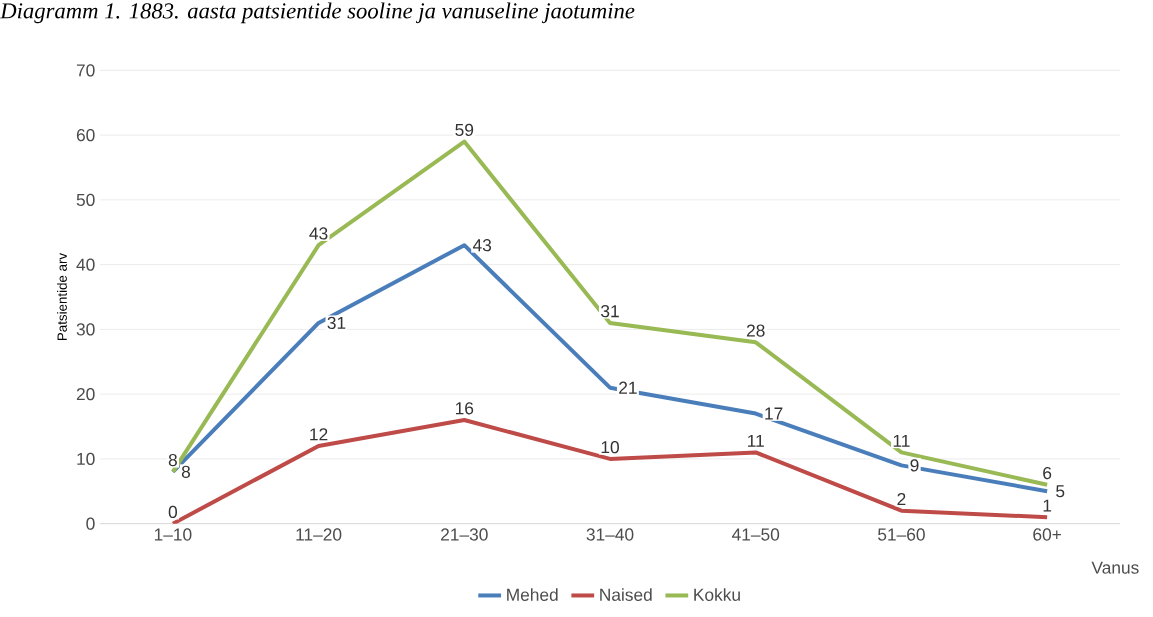 The width and height of the screenshot is (1153, 617). What do you see at coordinates (464, 534) in the screenshot?
I see `x-tick-label: 21–30` at bounding box center [464, 534].